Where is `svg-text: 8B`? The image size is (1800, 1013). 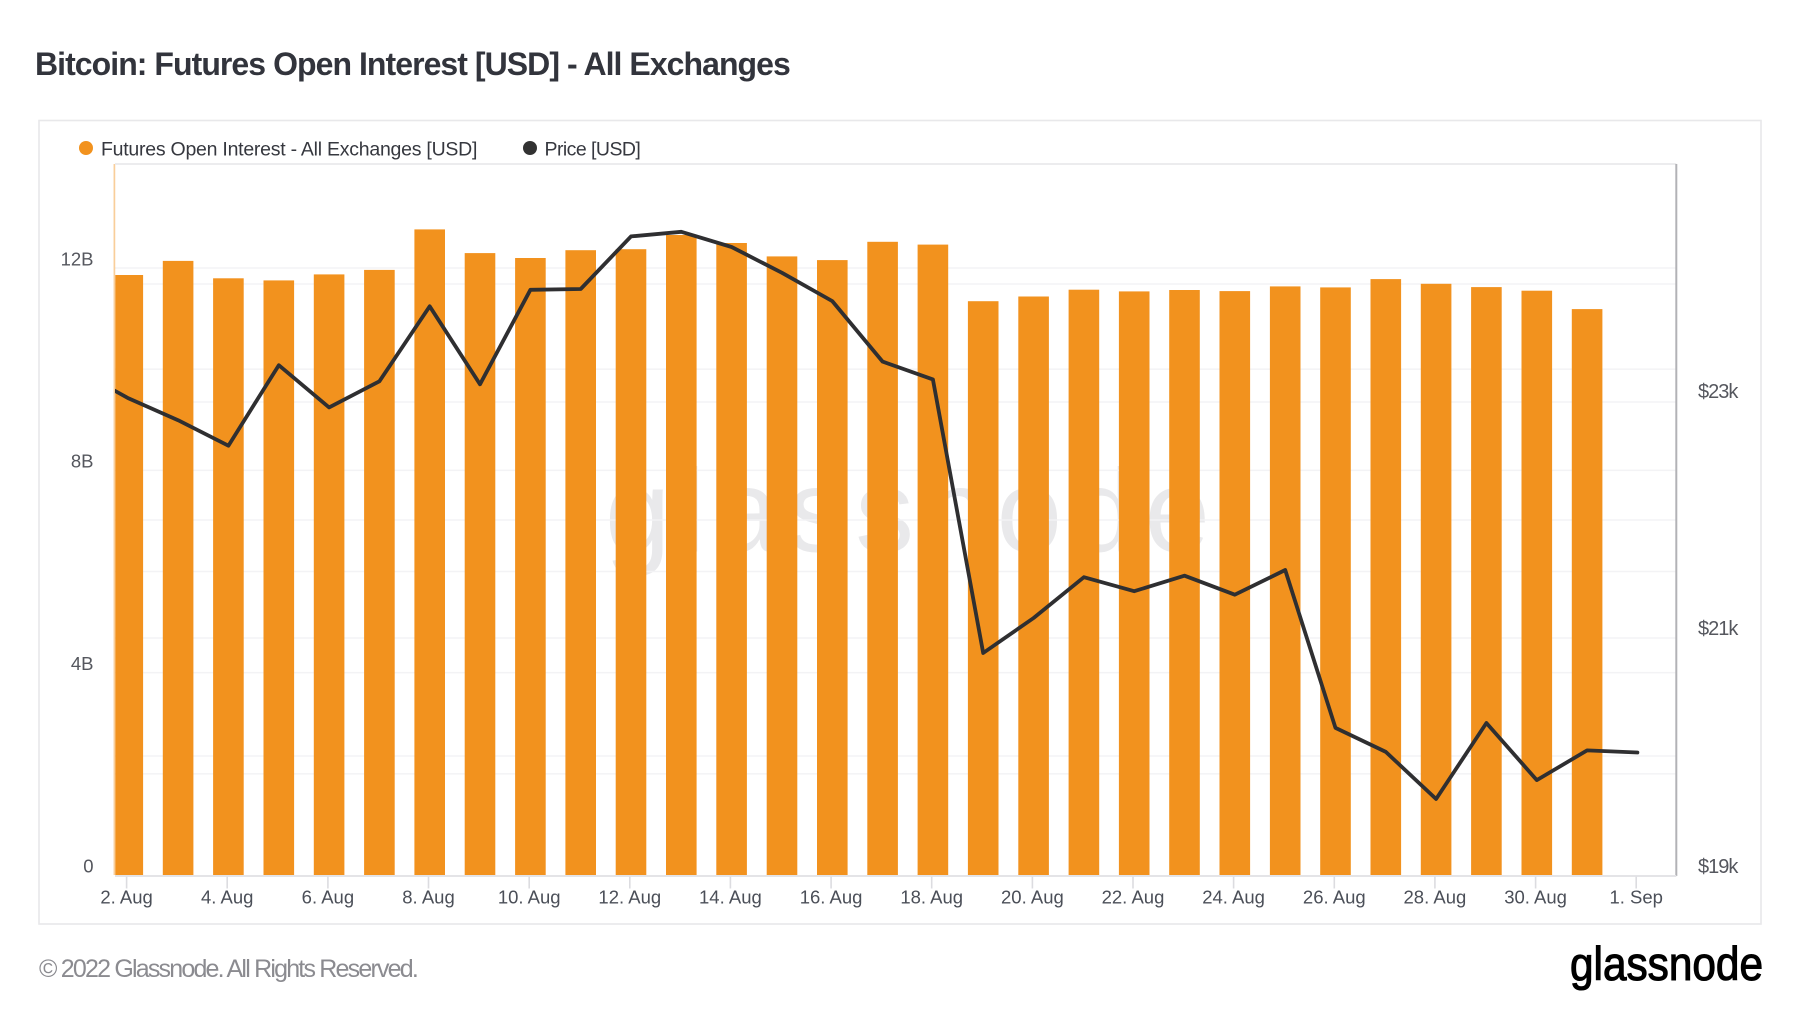 svg-text: 8B is located at coordinates (82, 461).